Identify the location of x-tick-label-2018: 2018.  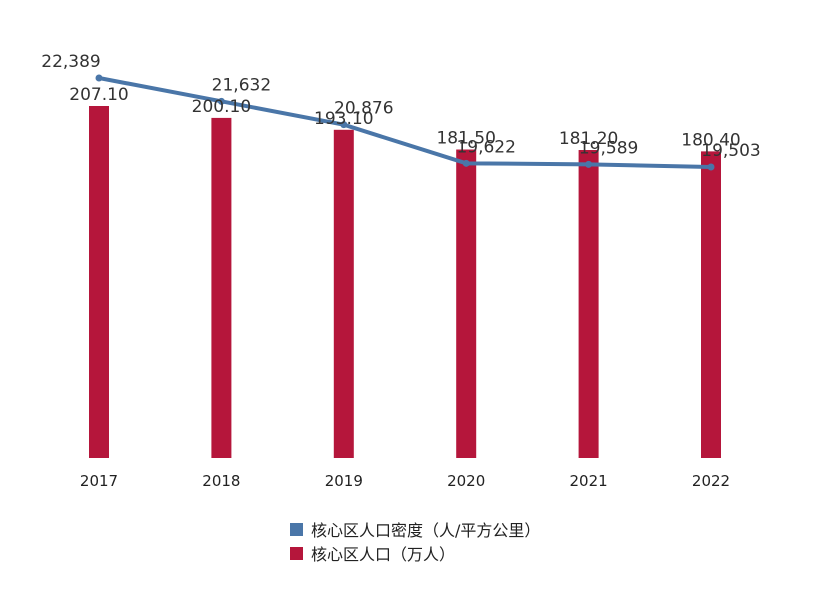
(221, 481).